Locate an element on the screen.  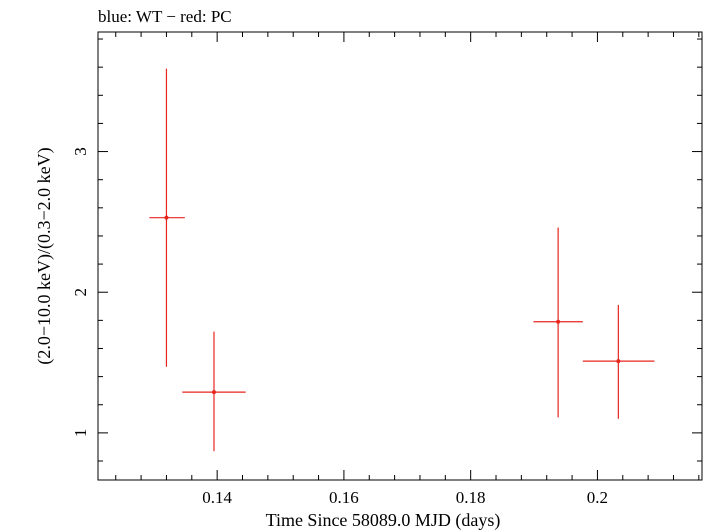
y-tick-label: 1 is located at coordinates (80, 433).